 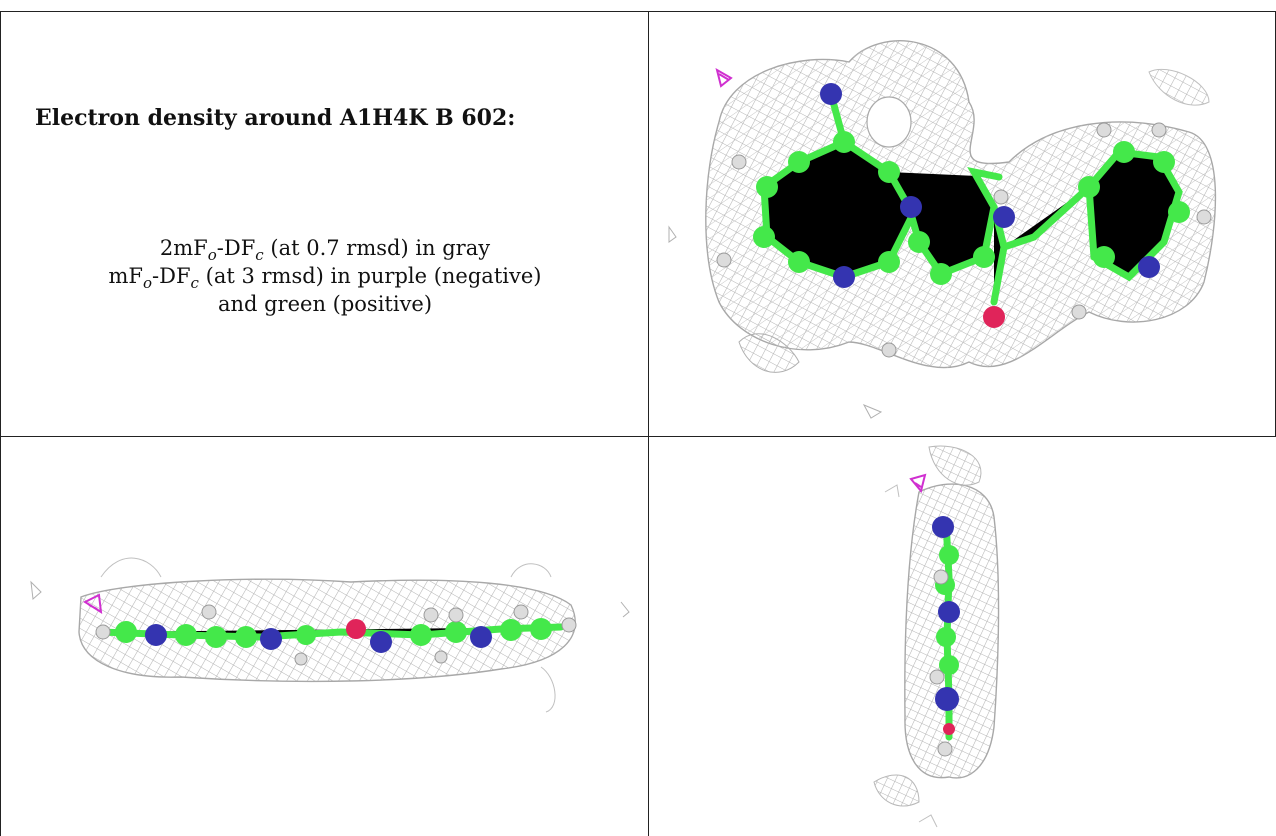 What do you see at coordinates (325, 304) in the screenshot?
I see `caption-line-positive: and green (positive)` at bounding box center [325, 304].